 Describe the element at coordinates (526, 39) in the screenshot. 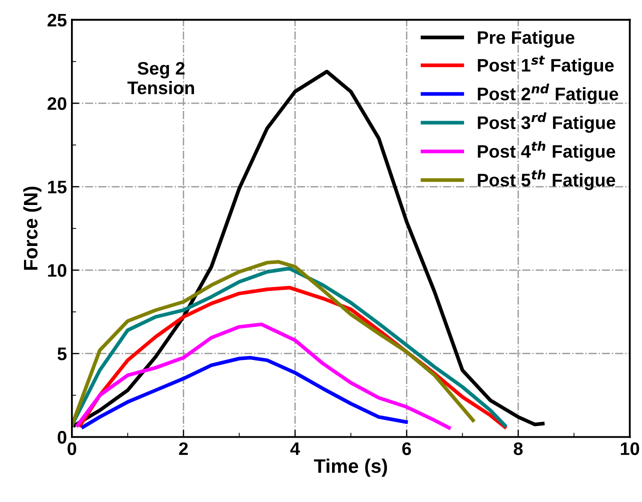

I see `legend-label: Pre Fatigue` at that location.